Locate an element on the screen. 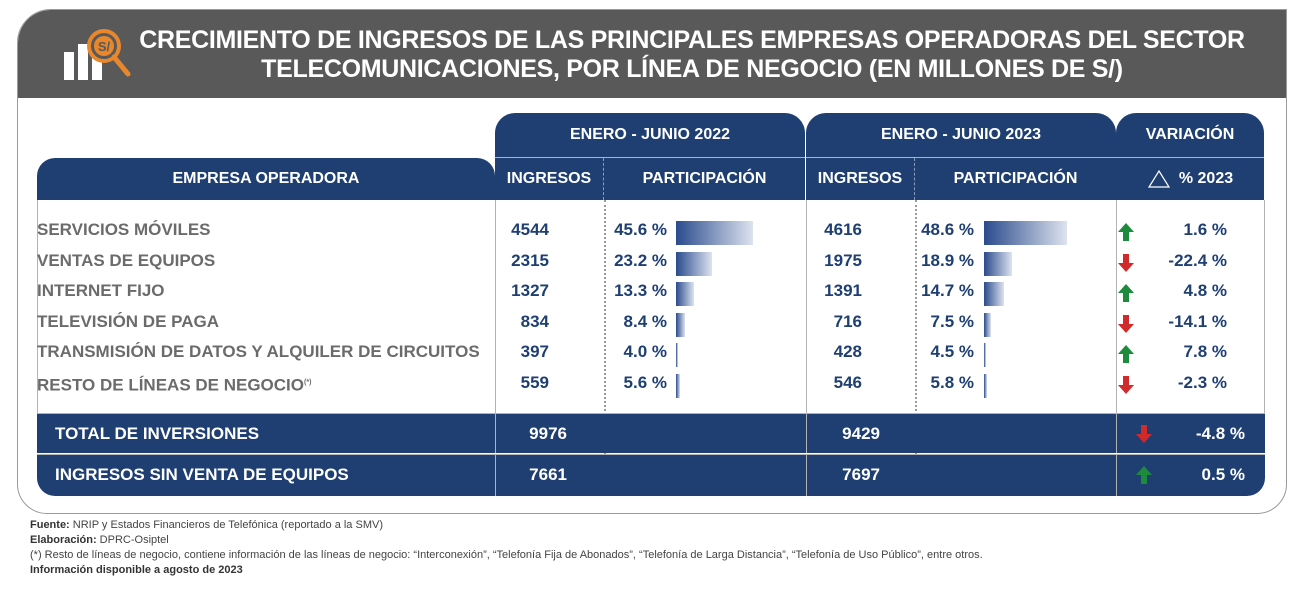  header-ingresos-2023: INGRESOS is located at coordinates (860, 179).